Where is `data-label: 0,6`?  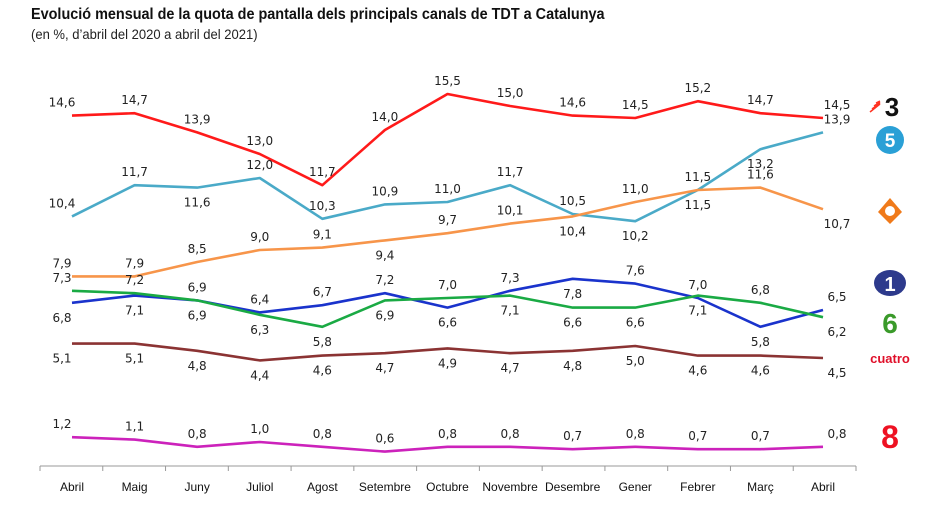 data-label: 0,6 is located at coordinates (384, 439).